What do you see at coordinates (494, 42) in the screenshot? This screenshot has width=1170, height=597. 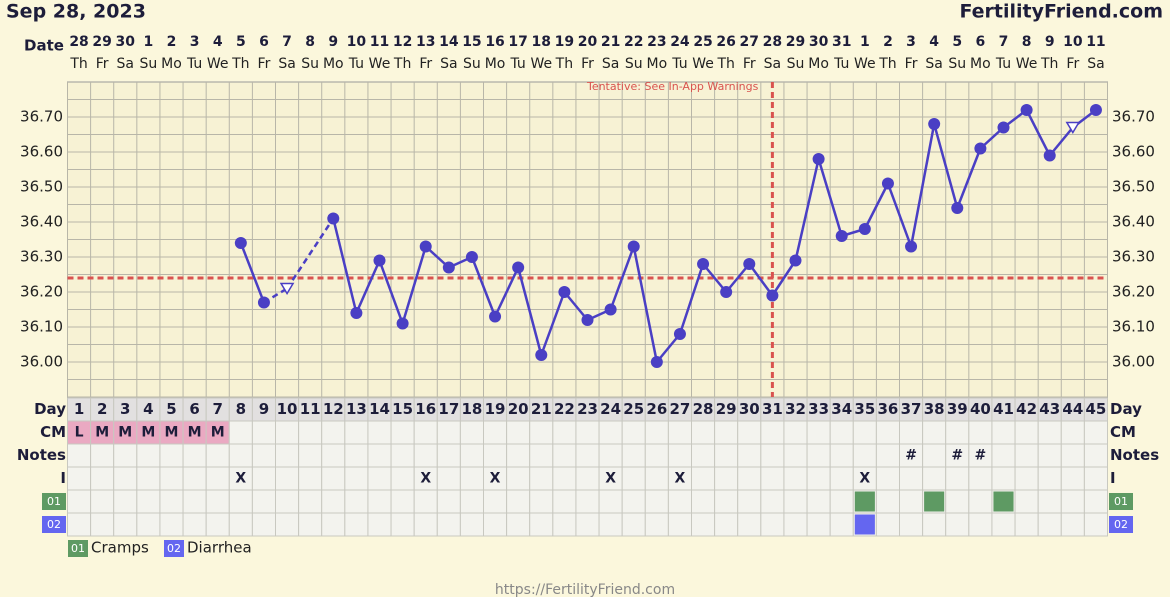 I see `date-label: 16` at bounding box center [494, 42].